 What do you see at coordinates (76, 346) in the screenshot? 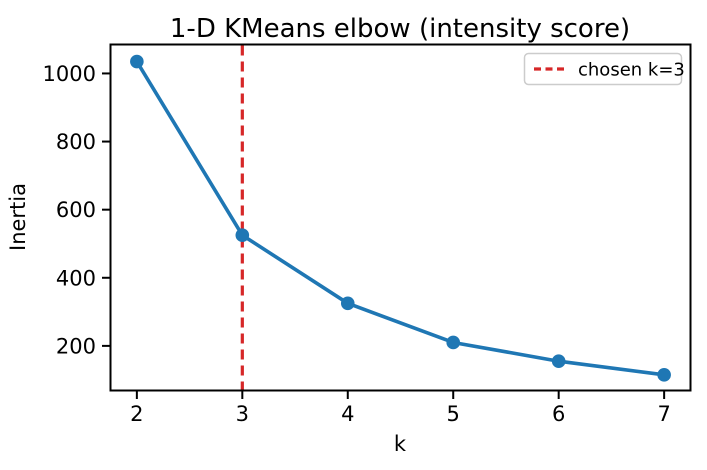
I see `y-tick-label: 200` at bounding box center [76, 346].